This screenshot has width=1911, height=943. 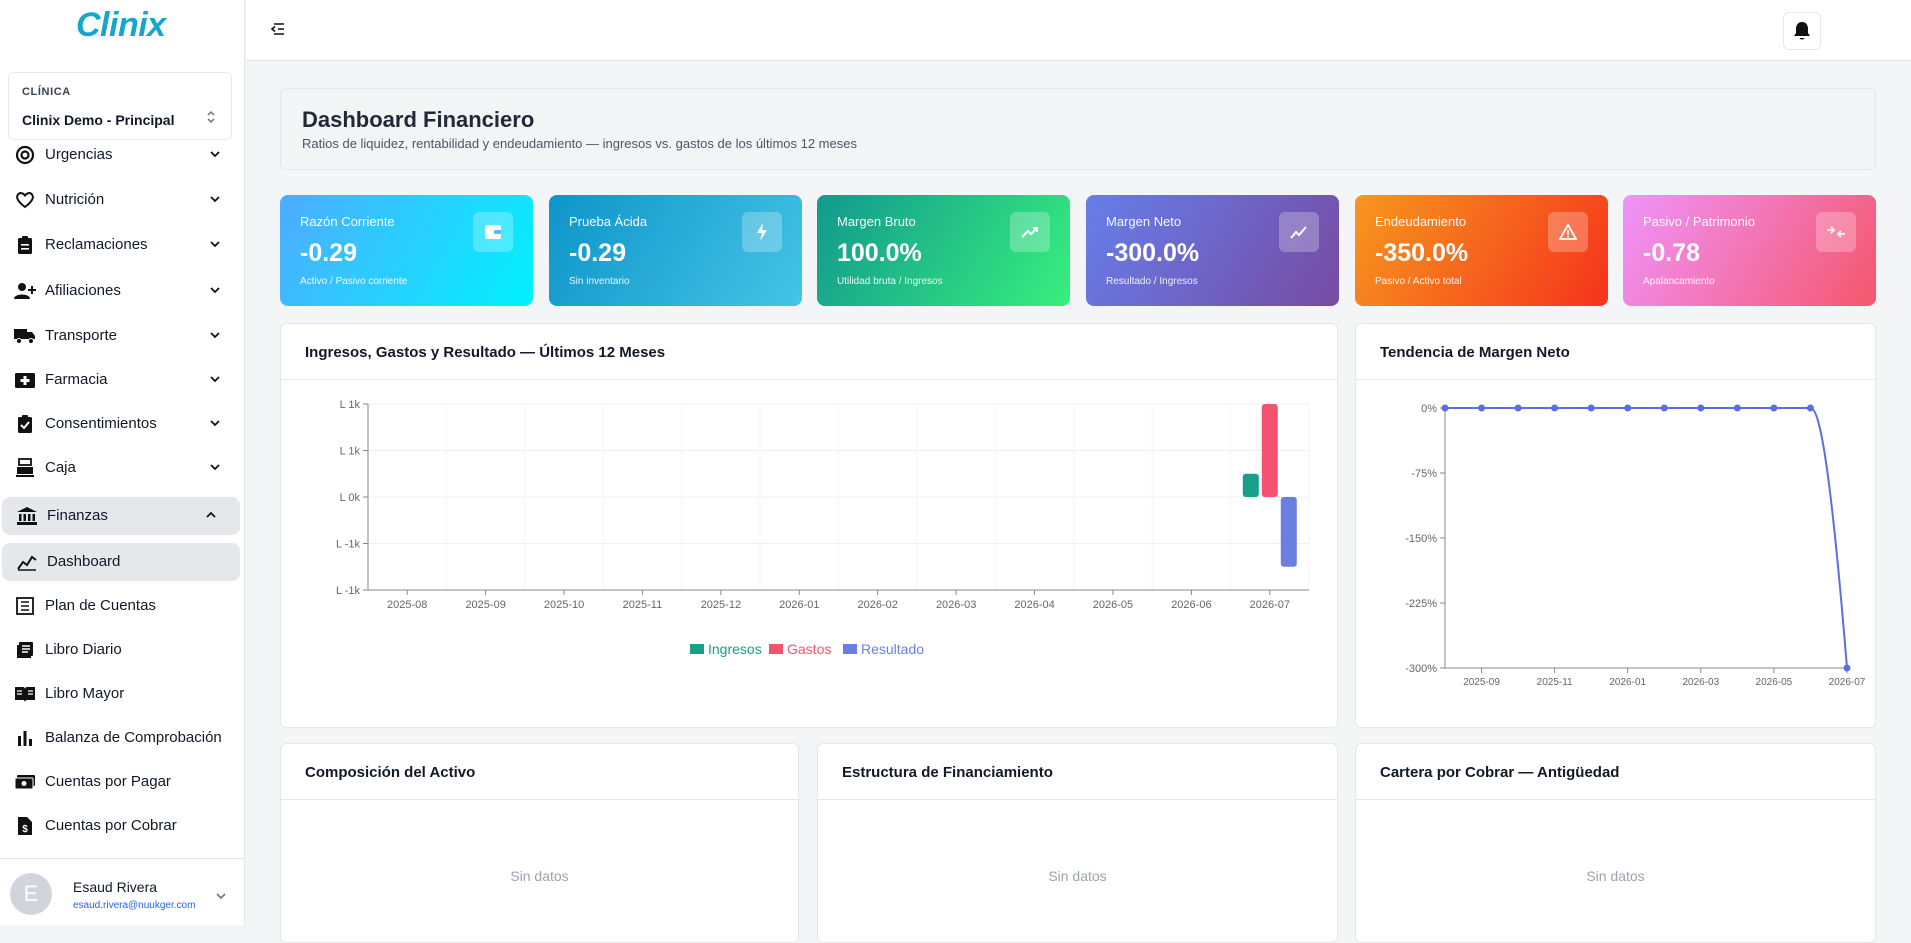 I want to click on sidebar-item-consentimientos: Consentimientos, so click(x=122, y=424).